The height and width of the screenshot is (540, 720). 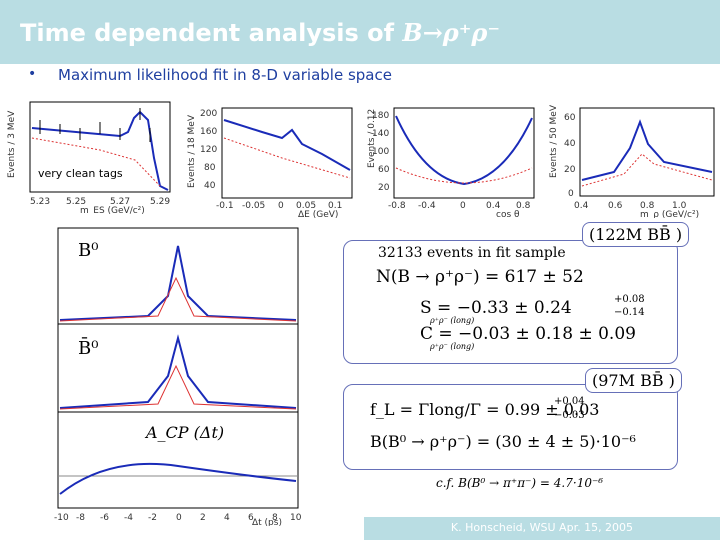 What do you see at coordinates (208, 150) in the screenshot?
I see `de-ytick-3: 120` at bounding box center [208, 150].